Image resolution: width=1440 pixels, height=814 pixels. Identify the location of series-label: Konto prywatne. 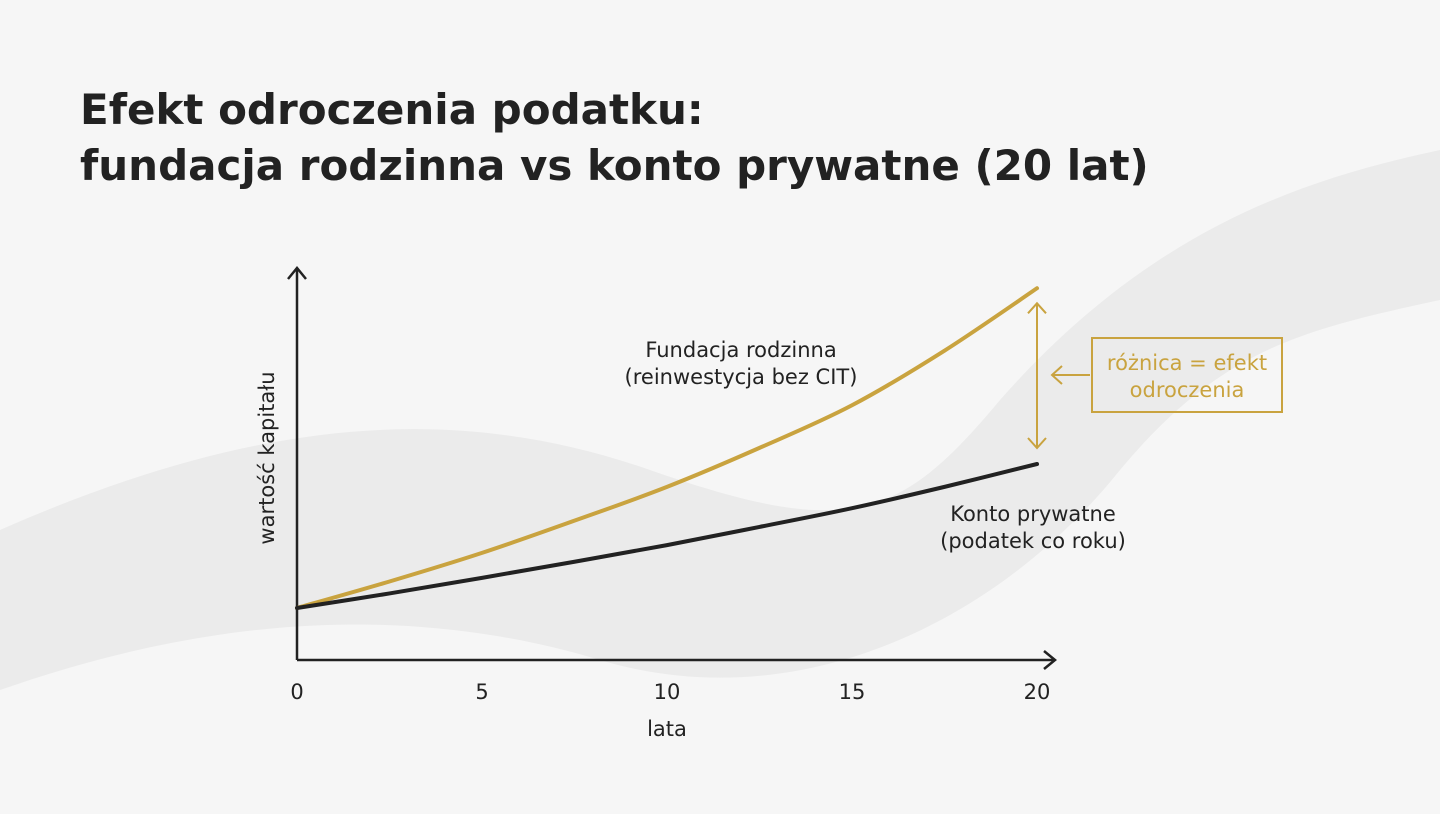
(1033, 514).